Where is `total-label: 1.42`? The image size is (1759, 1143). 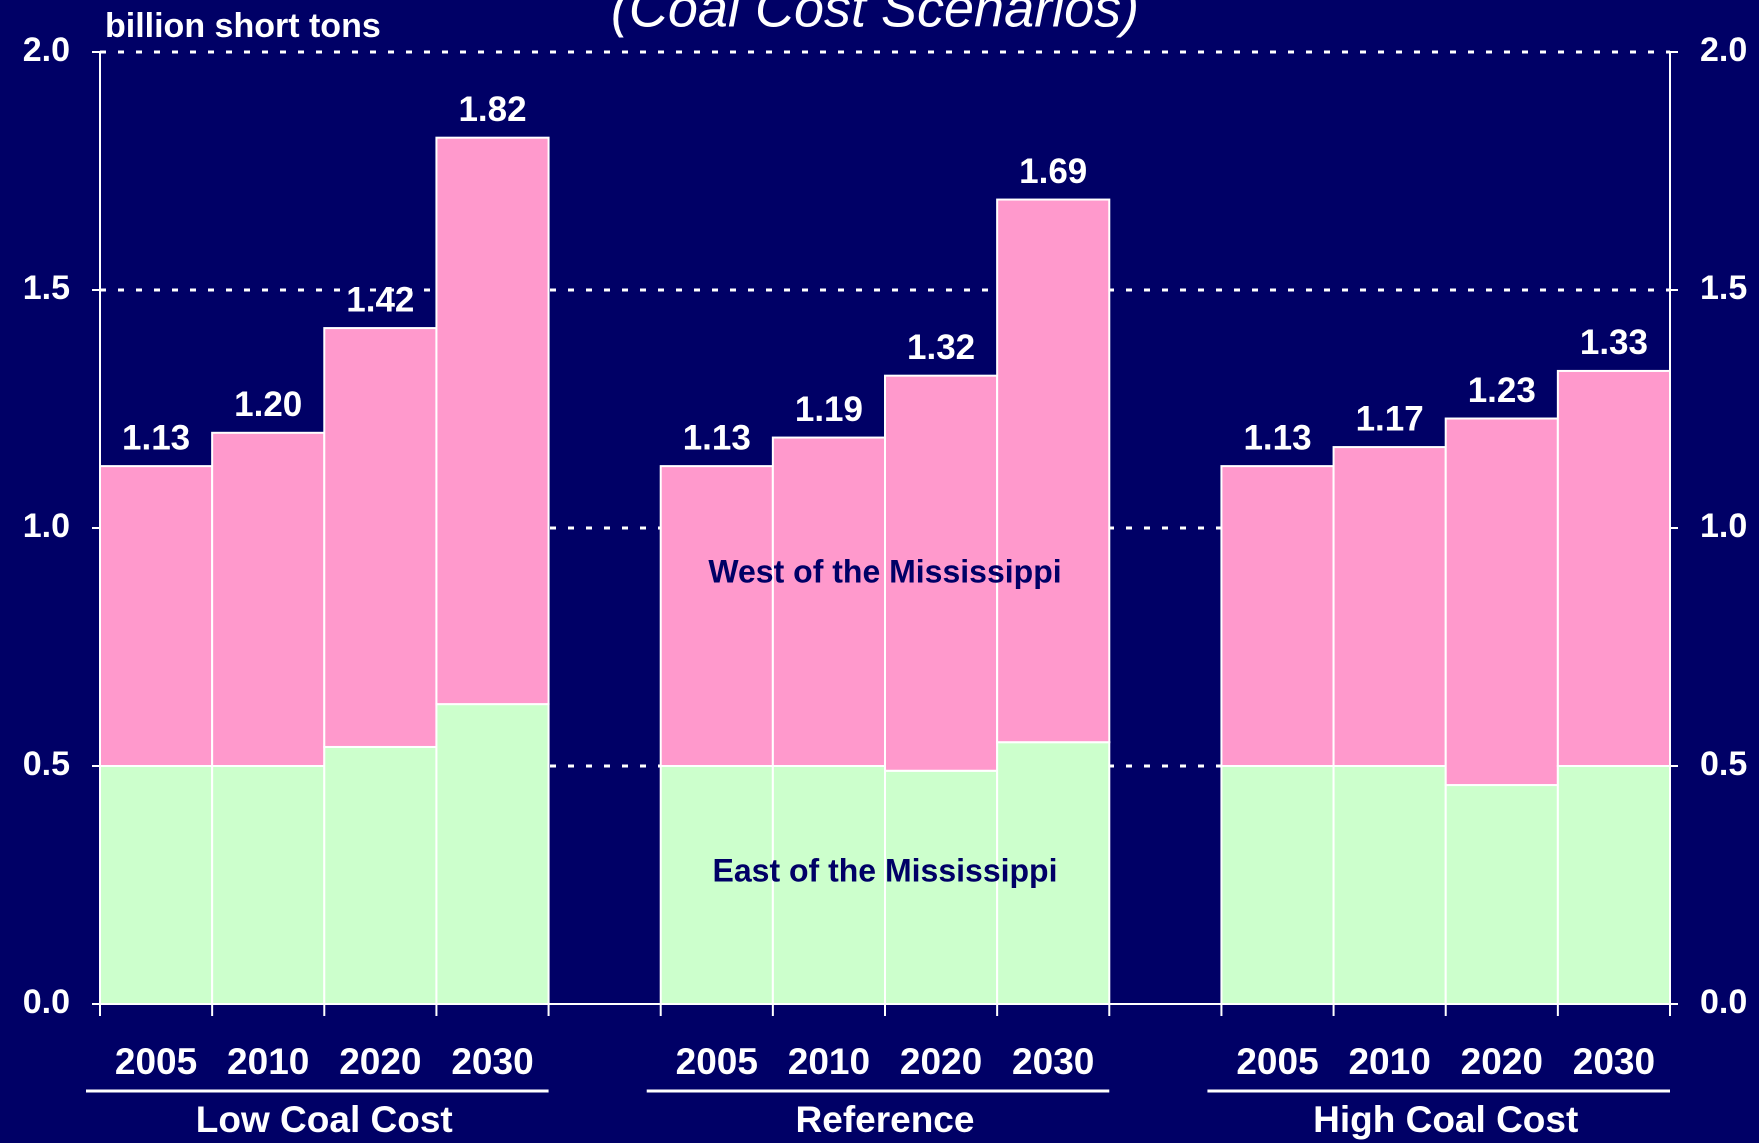 total-label: 1.42 is located at coordinates (380, 299).